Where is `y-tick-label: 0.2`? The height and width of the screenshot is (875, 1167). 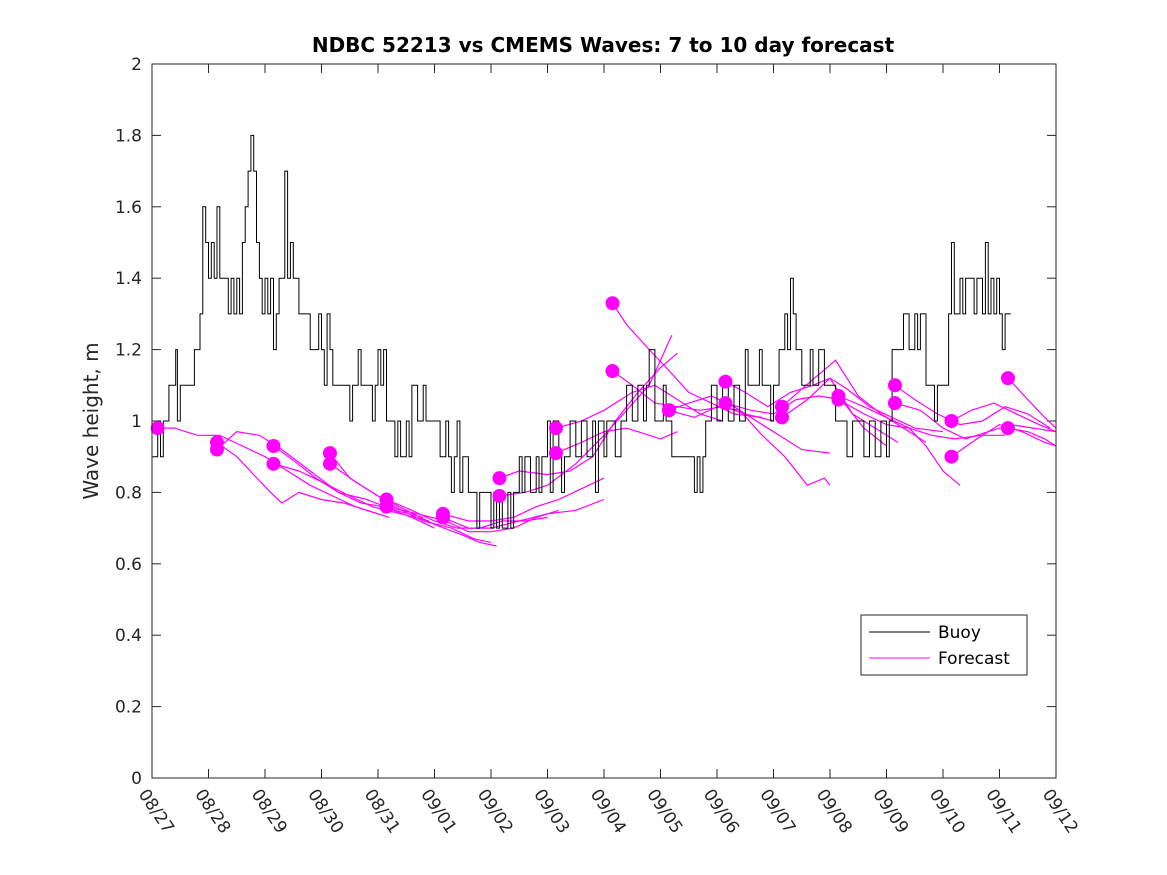
y-tick-label: 0.2 is located at coordinates (128, 708).